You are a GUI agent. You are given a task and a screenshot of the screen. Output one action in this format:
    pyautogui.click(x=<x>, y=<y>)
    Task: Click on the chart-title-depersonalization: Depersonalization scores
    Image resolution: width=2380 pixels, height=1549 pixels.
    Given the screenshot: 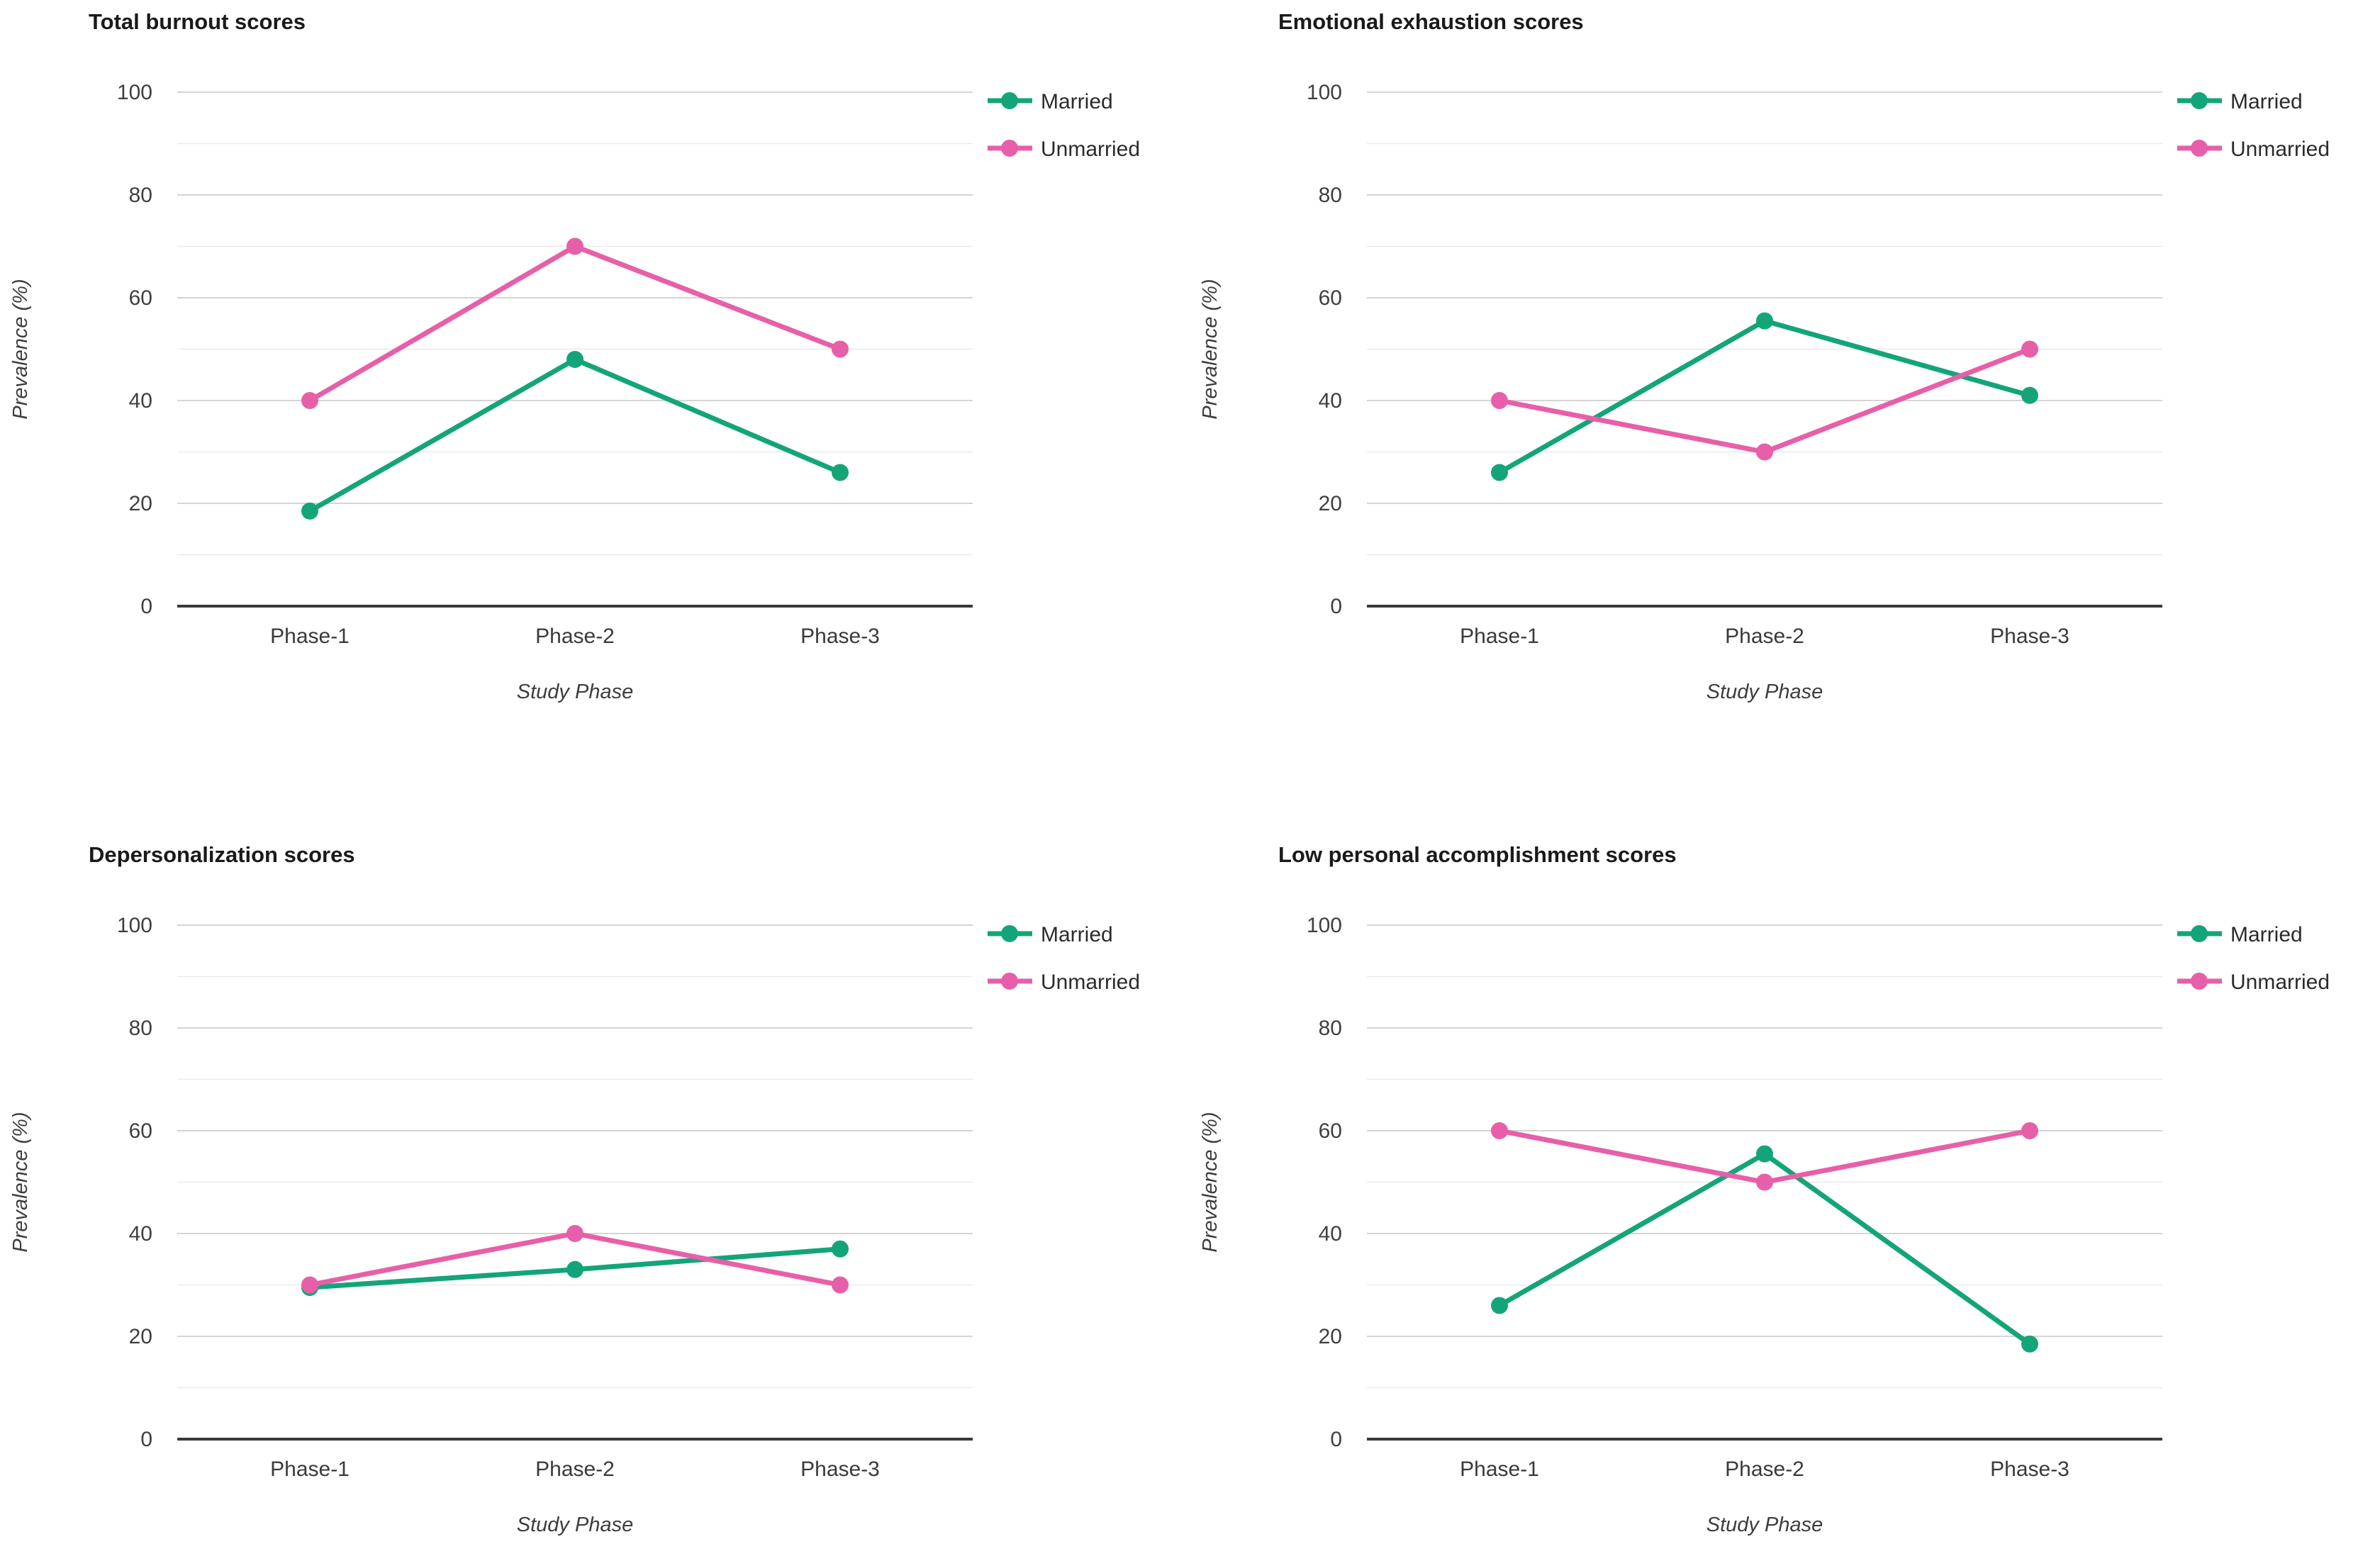 What is the action you would take?
    pyautogui.click(x=222, y=855)
    